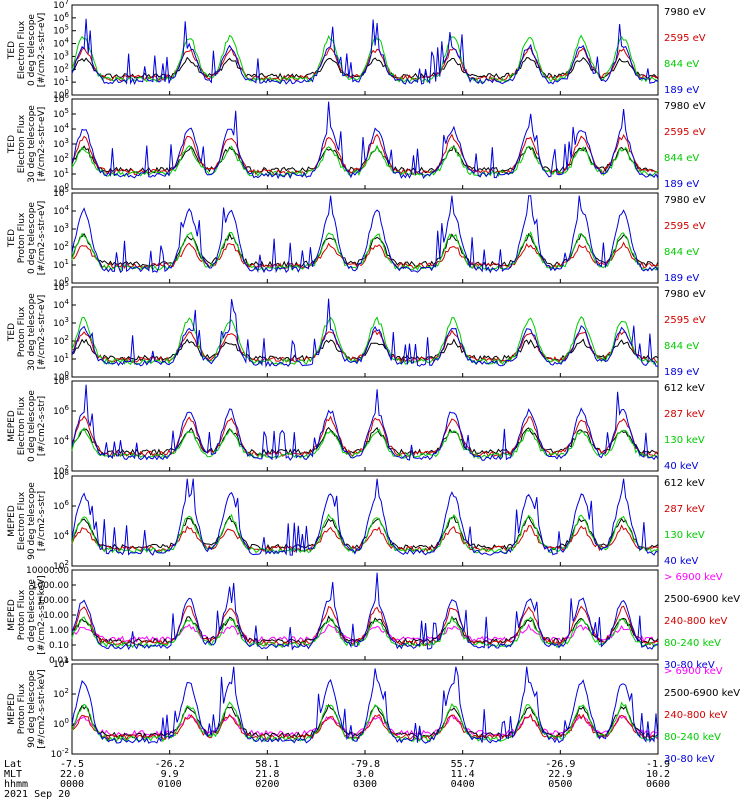  I want to click on legend-entry: 189 eV, so click(681, 372).